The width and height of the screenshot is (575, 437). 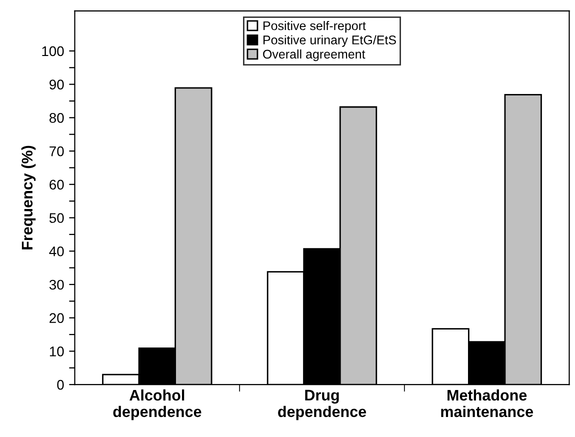 What do you see at coordinates (314, 55) in the screenshot?
I see `legend-label: Overall agreement` at bounding box center [314, 55].